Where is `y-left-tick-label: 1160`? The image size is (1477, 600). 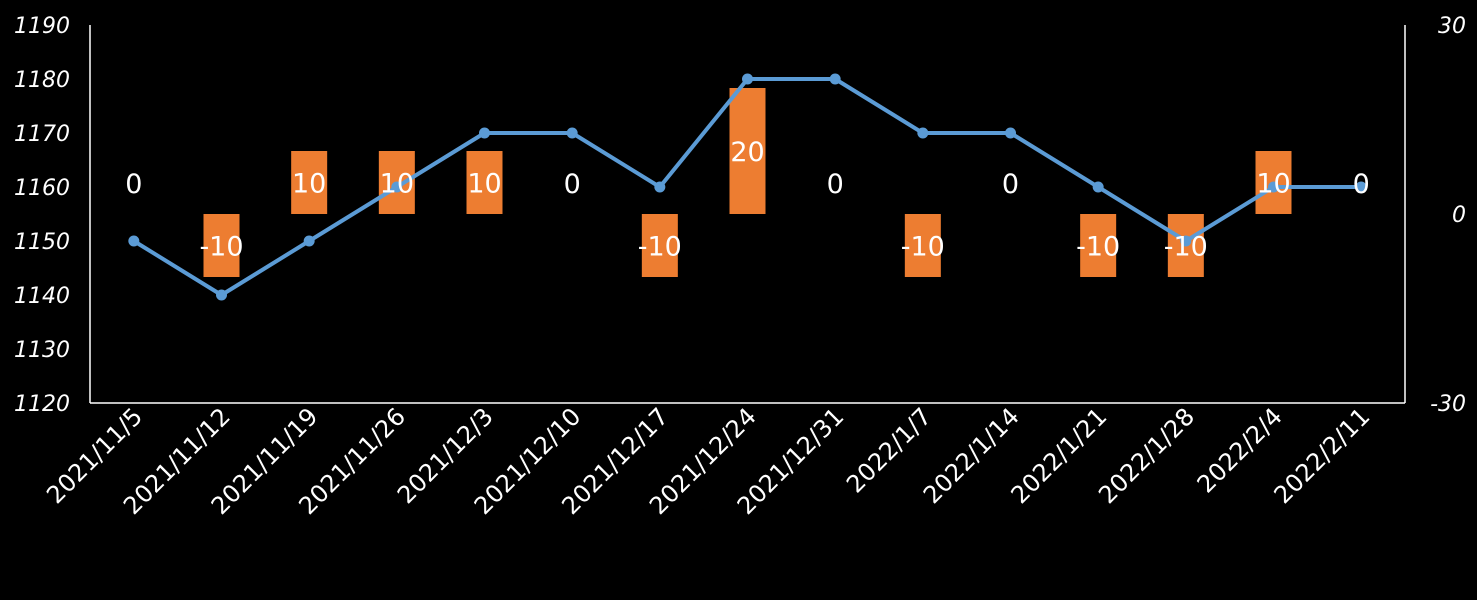 y-left-tick-label: 1160 is located at coordinates (42, 188).